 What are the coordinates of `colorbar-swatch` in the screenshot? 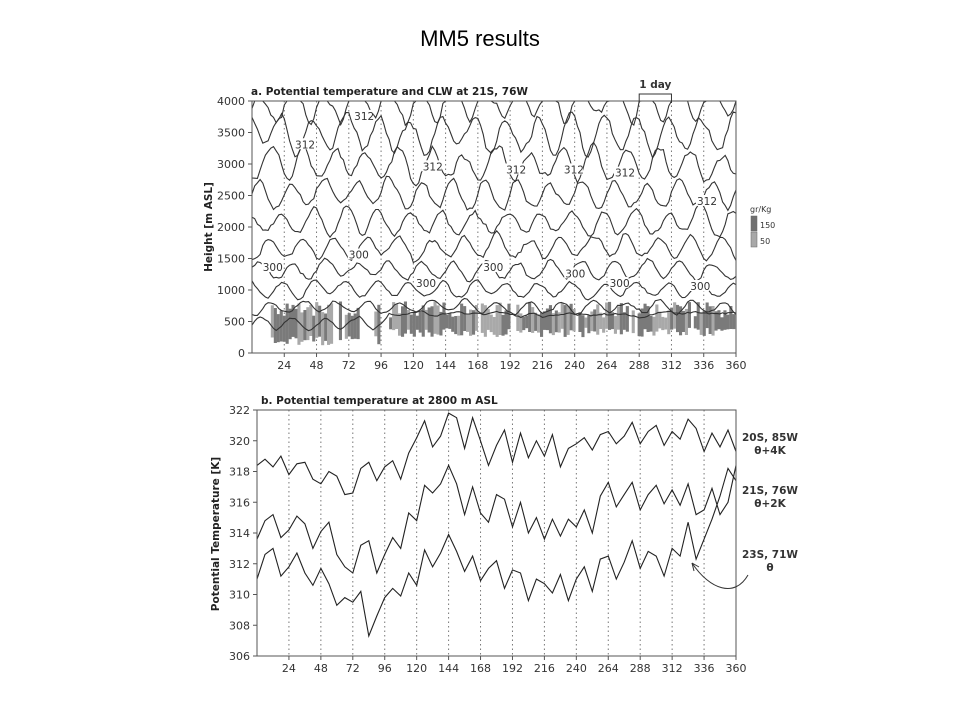 It's located at (754, 223).